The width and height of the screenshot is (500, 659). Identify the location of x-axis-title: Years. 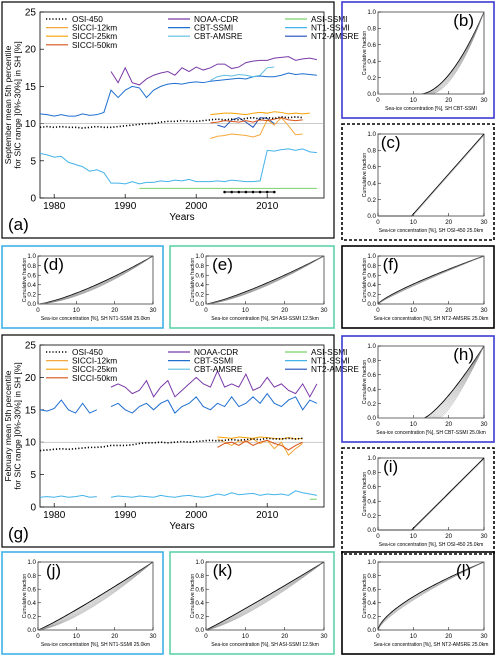
(181, 526).